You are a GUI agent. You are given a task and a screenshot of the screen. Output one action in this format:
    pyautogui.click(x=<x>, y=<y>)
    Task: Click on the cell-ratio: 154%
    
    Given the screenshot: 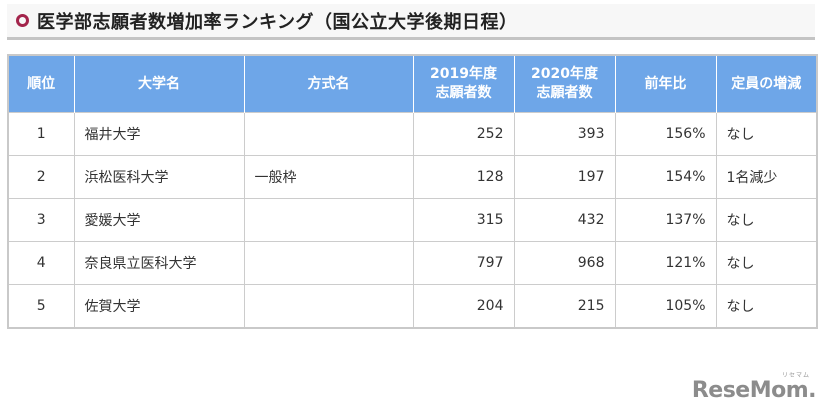 What is the action you would take?
    pyautogui.click(x=665, y=177)
    